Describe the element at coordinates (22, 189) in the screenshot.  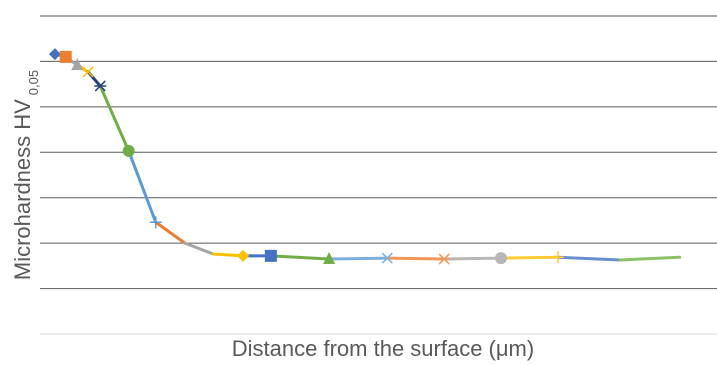
I see `y-axis-label-main: Microhardness HV` at that location.